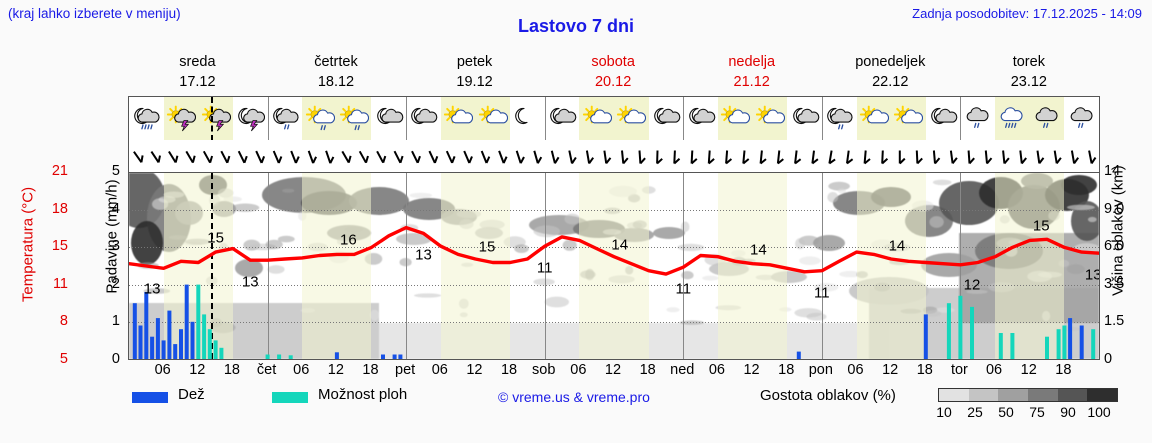 The width and height of the screenshot is (1152, 443). What do you see at coordinates (1068, 412) in the screenshot?
I see `cloud-density-ramp-tick: 90` at bounding box center [1068, 412].